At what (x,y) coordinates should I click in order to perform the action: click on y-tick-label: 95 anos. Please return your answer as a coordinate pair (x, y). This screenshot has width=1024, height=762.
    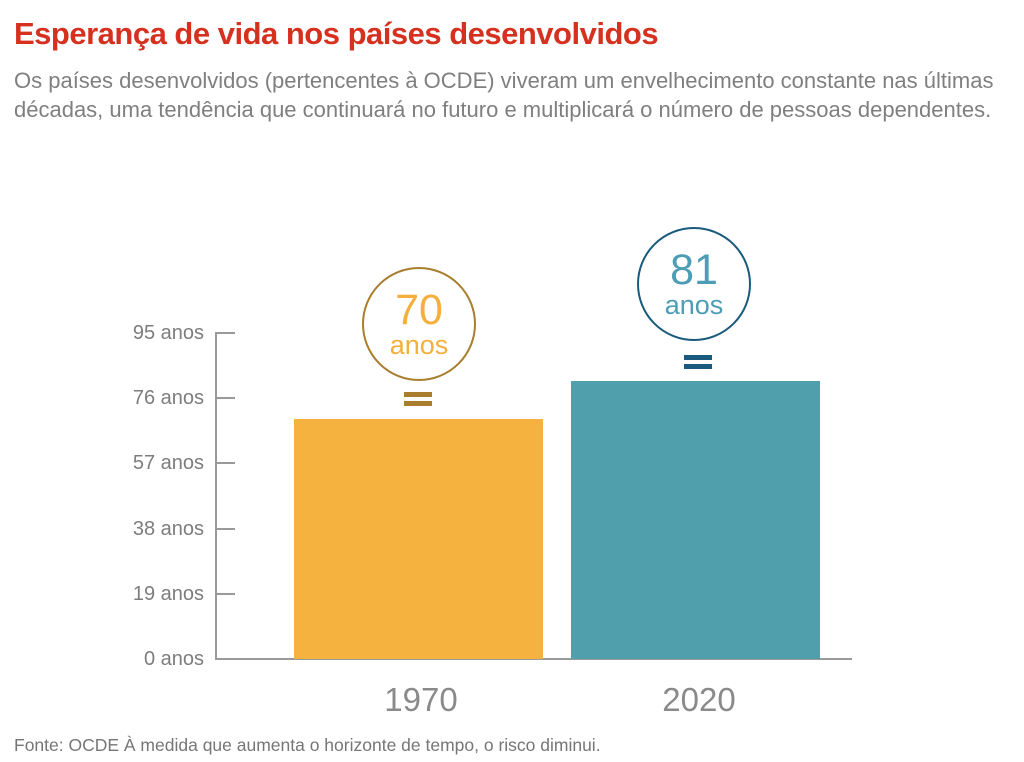
    Looking at the image, I should click on (168, 333).